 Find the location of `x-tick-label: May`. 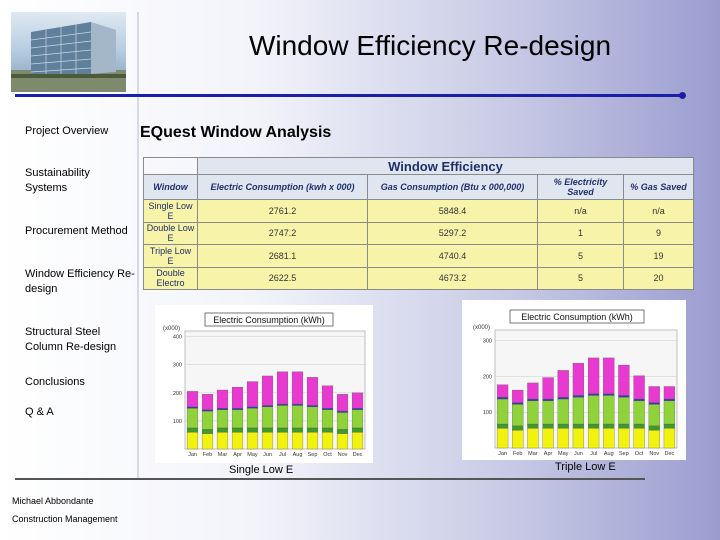

x-tick-label: May is located at coordinates (252, 455).